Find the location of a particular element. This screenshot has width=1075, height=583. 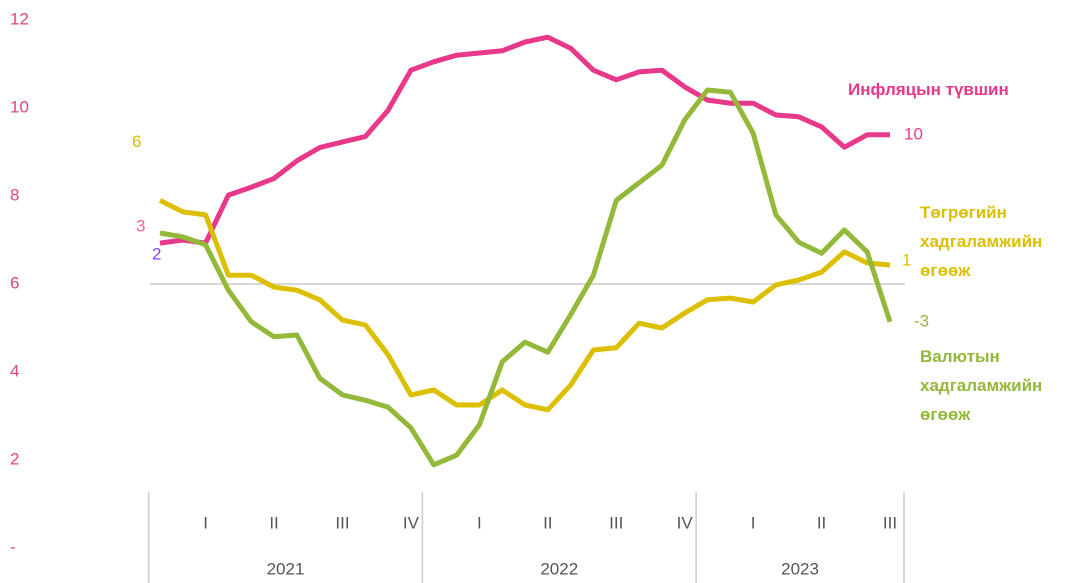

end-label: -3 is located at coordinates (921, 320).